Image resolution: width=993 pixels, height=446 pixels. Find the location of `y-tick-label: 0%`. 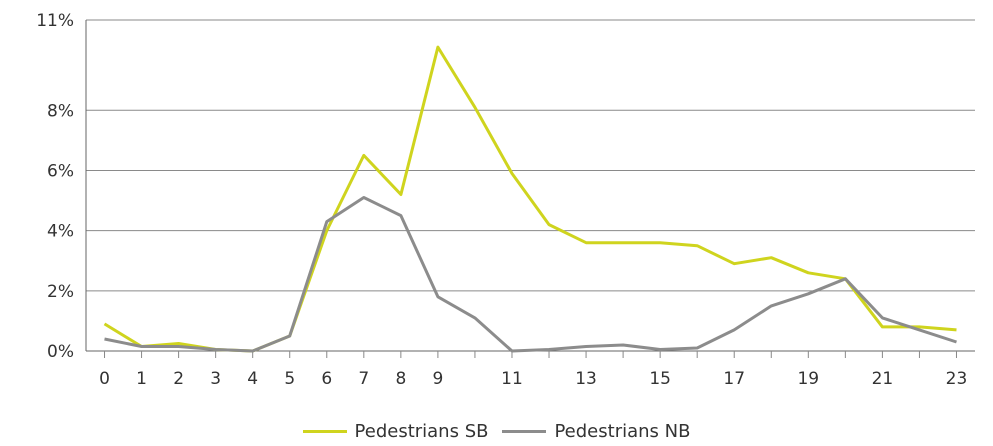

y-tick-label: 0% is located at coordinates (60, 352).